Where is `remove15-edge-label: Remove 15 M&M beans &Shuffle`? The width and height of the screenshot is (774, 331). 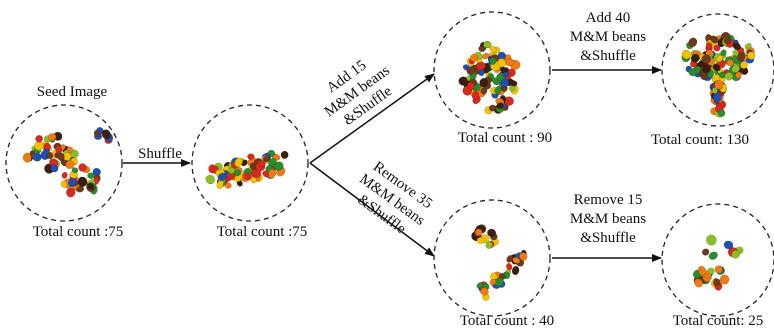
remove15-edge-label: Remove 15 M&M beans &Shuffle is located at coordinates (608, 219).